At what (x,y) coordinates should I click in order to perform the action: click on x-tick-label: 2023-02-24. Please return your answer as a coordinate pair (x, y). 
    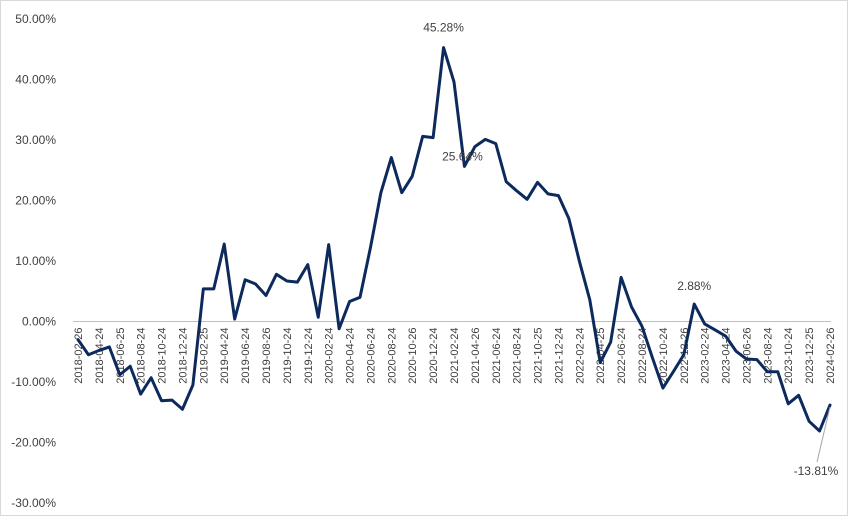
    Looking at the image, I should click on (706, 356).